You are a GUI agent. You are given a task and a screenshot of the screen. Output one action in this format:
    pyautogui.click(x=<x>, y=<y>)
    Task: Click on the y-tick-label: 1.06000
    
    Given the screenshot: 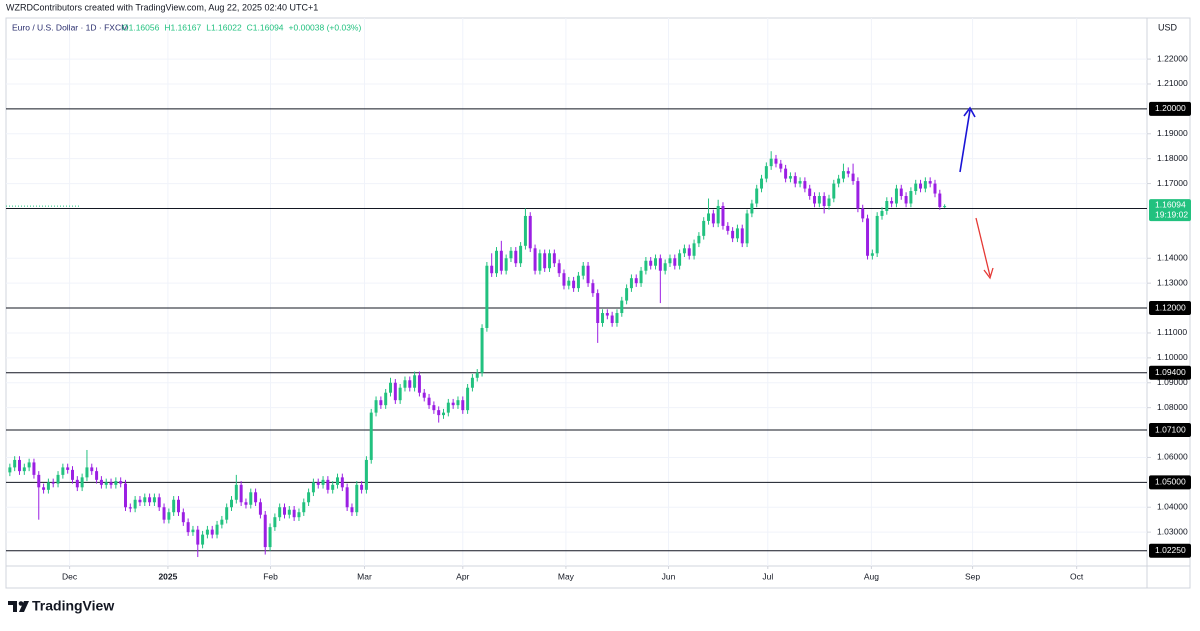 What is the action you would take?
    pyautogui.click(x=1172, y=457)
    